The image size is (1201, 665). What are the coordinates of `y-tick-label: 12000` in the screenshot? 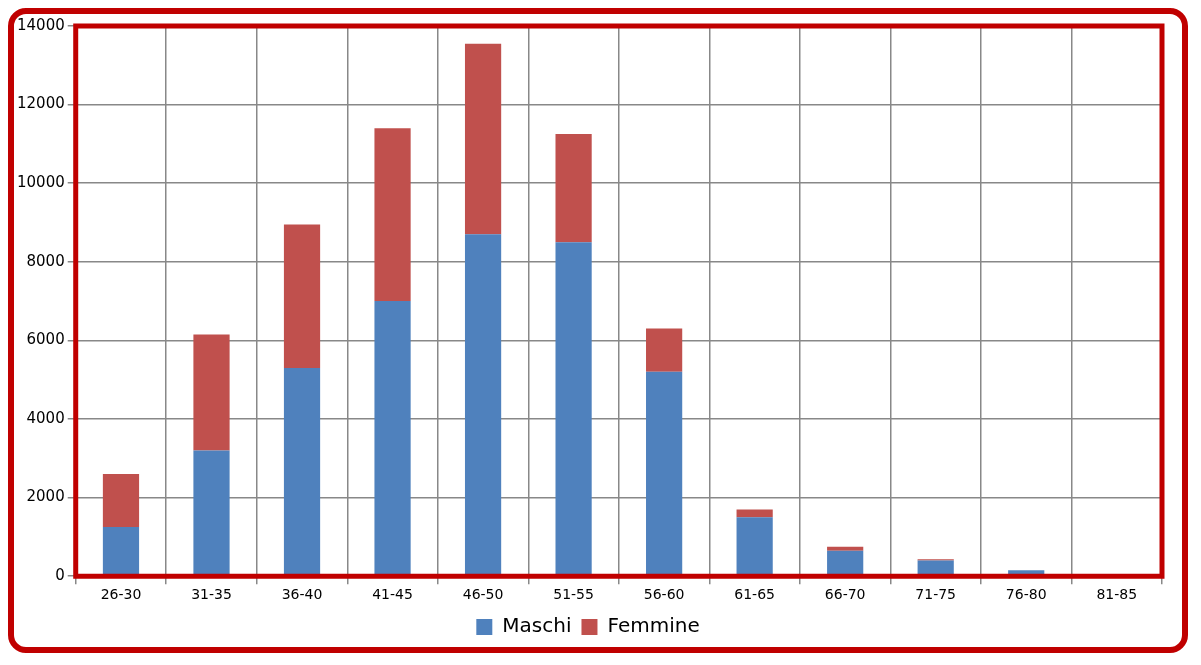 It's located at (41, 103).